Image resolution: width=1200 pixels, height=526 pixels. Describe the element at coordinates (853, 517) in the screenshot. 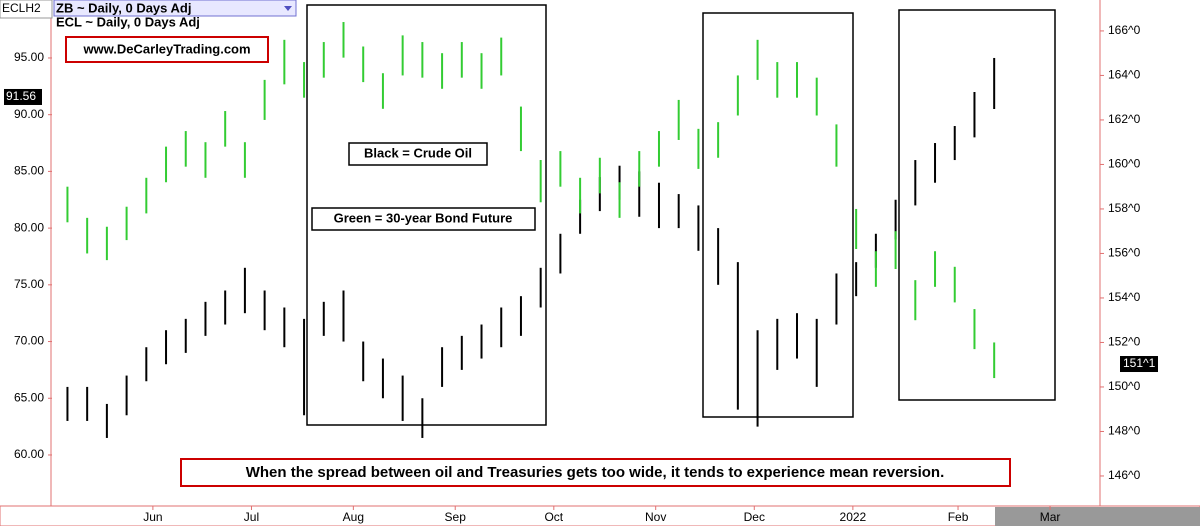

I see `x-tick-label: 2022` at that location.